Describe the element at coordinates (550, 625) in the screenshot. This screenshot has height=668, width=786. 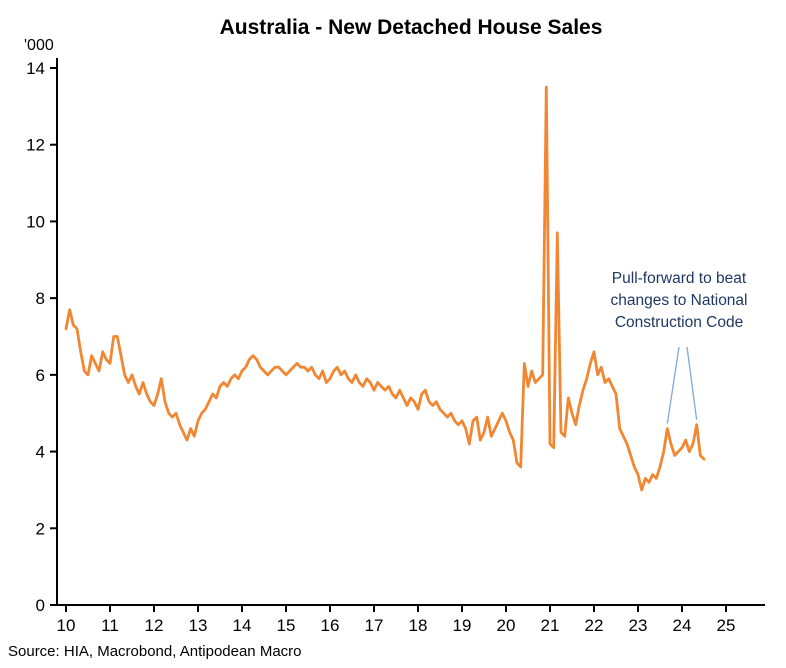
I see `x-tick-label: 21` at that location.